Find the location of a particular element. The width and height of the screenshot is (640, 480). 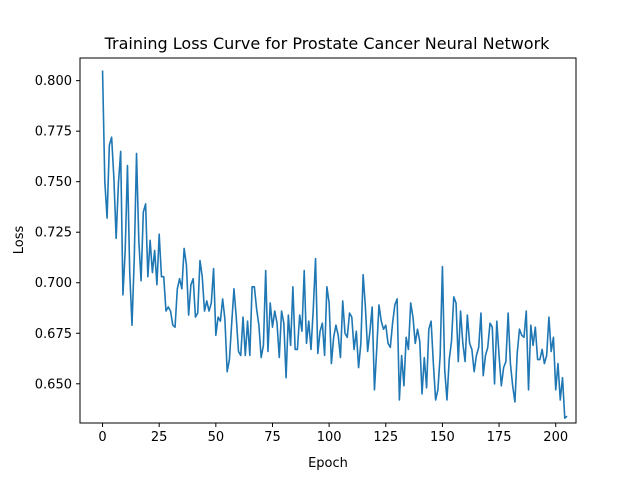

x-tick-label: 175 is located at coordinates (499, 437).